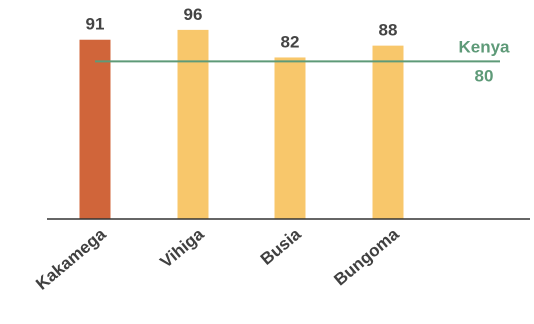  I want to click on reference-line-value: 80, so click(484, 75).